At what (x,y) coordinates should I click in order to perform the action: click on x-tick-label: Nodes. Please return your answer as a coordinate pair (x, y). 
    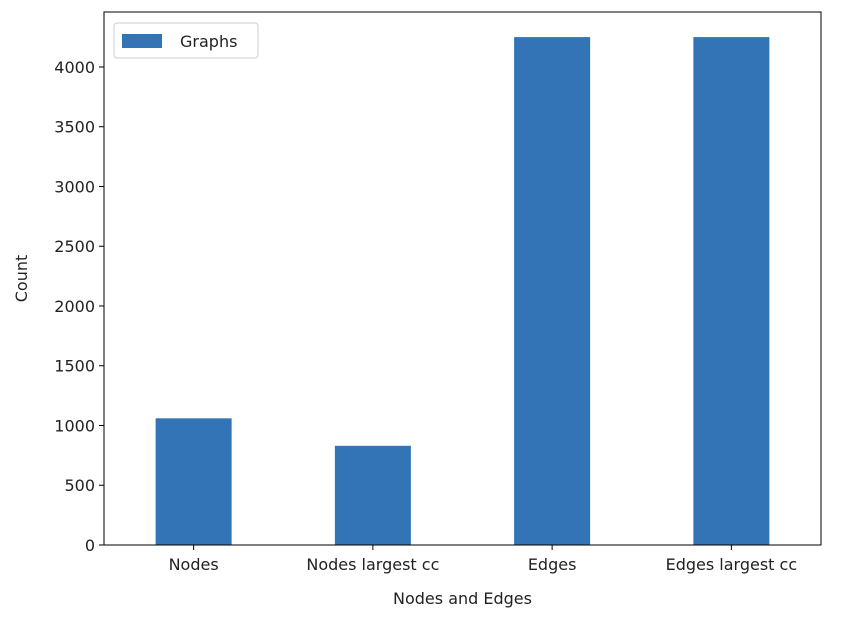
    Looking at the image, I should click on (194, 564).